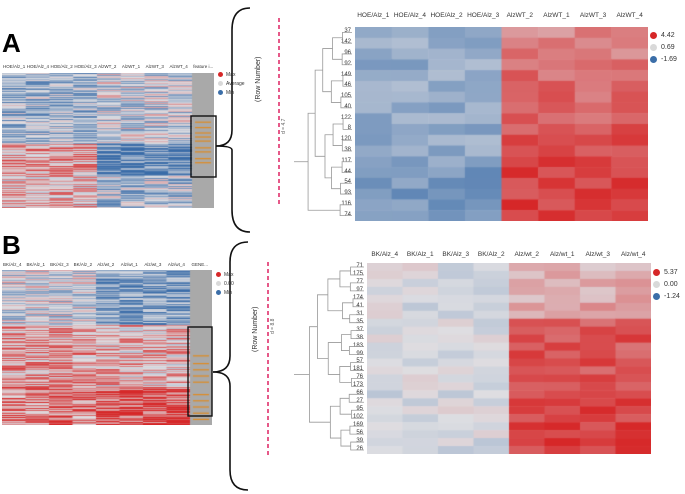 This screenshot has width=685, height=494. I want to click on column-label: BK/Alz_3, so click(456, 254).